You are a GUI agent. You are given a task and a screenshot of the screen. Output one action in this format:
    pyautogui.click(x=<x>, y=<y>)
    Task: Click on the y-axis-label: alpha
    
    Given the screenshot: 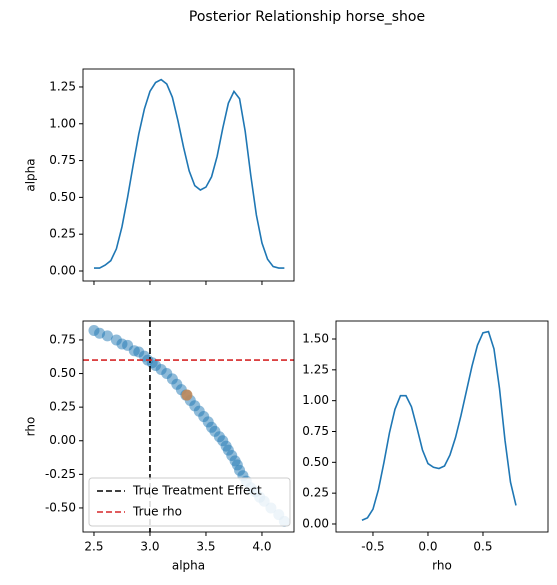 What is the action you would take?
    pyautogui.click(x=31, y=174)
    